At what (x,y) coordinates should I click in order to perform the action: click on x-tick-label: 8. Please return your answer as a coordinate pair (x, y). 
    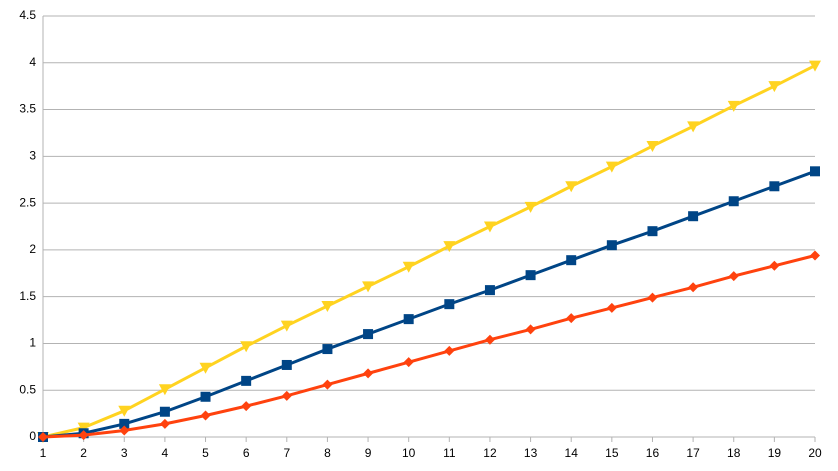
    Looking at the image, I should click on (327, 453).